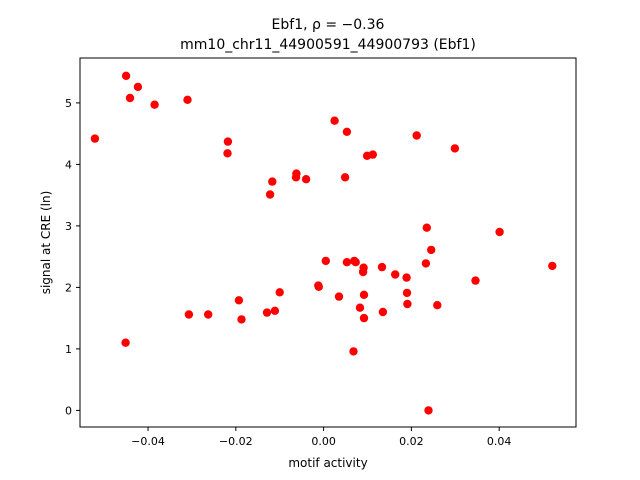 The width and height of the screenshot is (640, 480). Describe the element at coordinates (68, 349) in the screenshot. I see `y-tick-label: 1` at that location.